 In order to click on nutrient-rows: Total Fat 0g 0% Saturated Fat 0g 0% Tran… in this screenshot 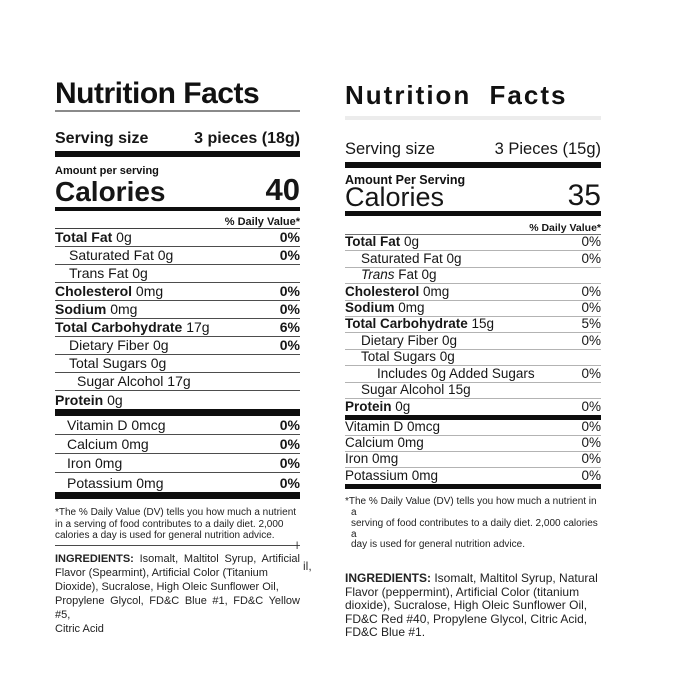, I will do `click(473, 324)`.